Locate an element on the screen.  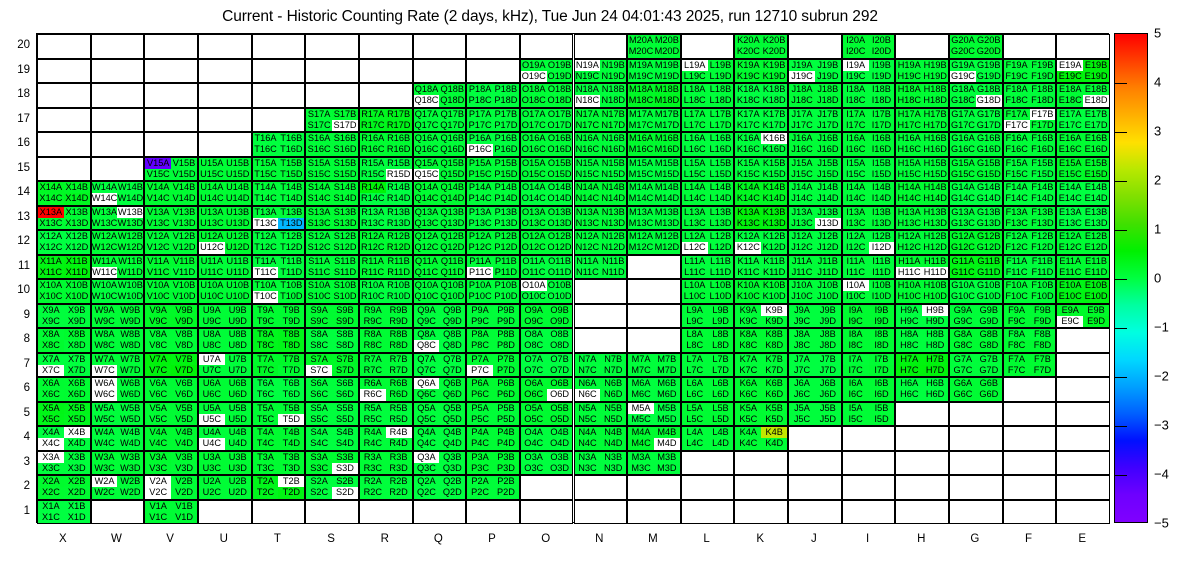
pad-Q15D: Q15D is located at coordinates (452, 174).